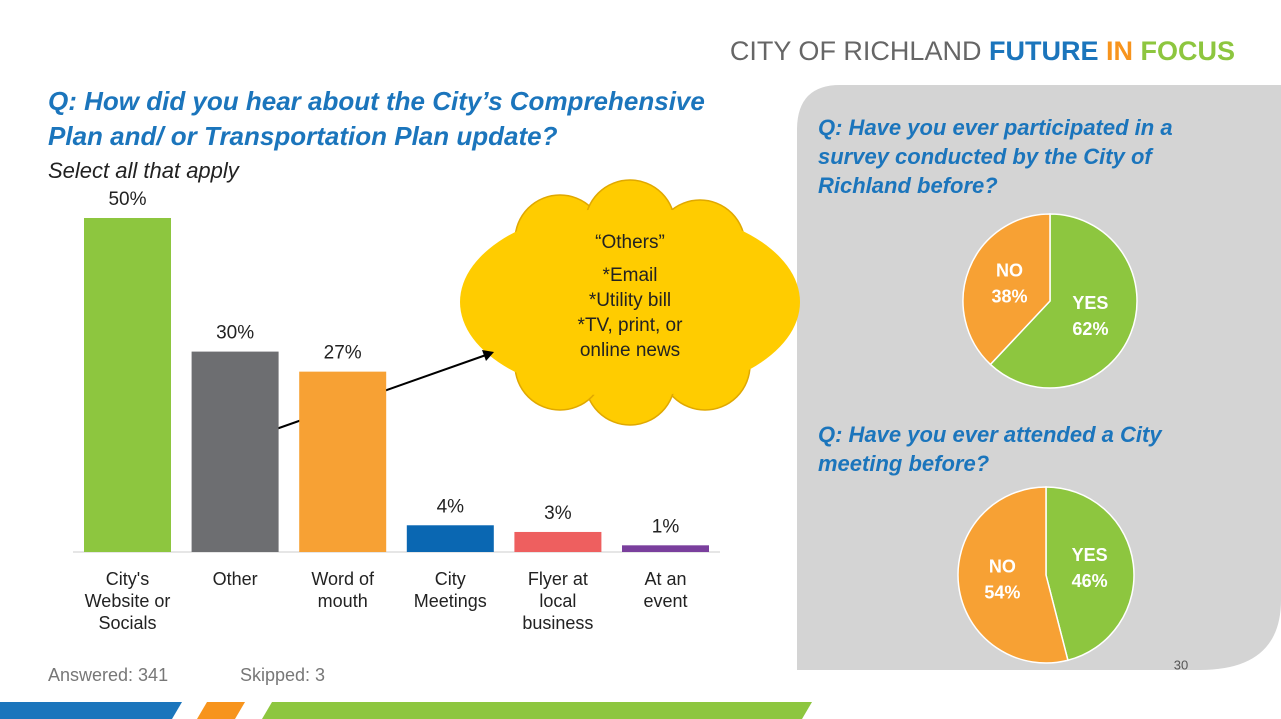  What do you see at coordinates (127, 199) in the screenshot?
I see `value-label: 50%` at bounding box center [127, 199].